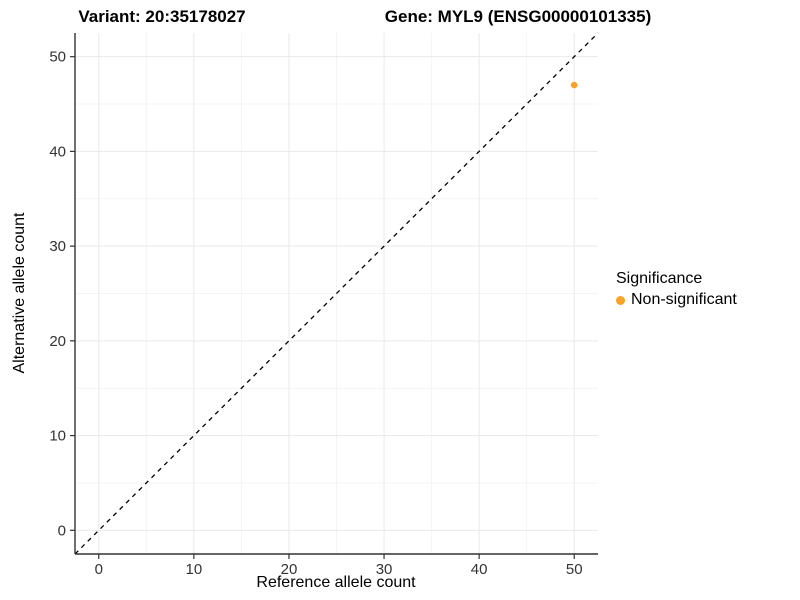 This screenshot has width=800, height=600. Describe the element at coordinates (659, 278) in the screenshot. I see `legend-title: Significance` at that location.